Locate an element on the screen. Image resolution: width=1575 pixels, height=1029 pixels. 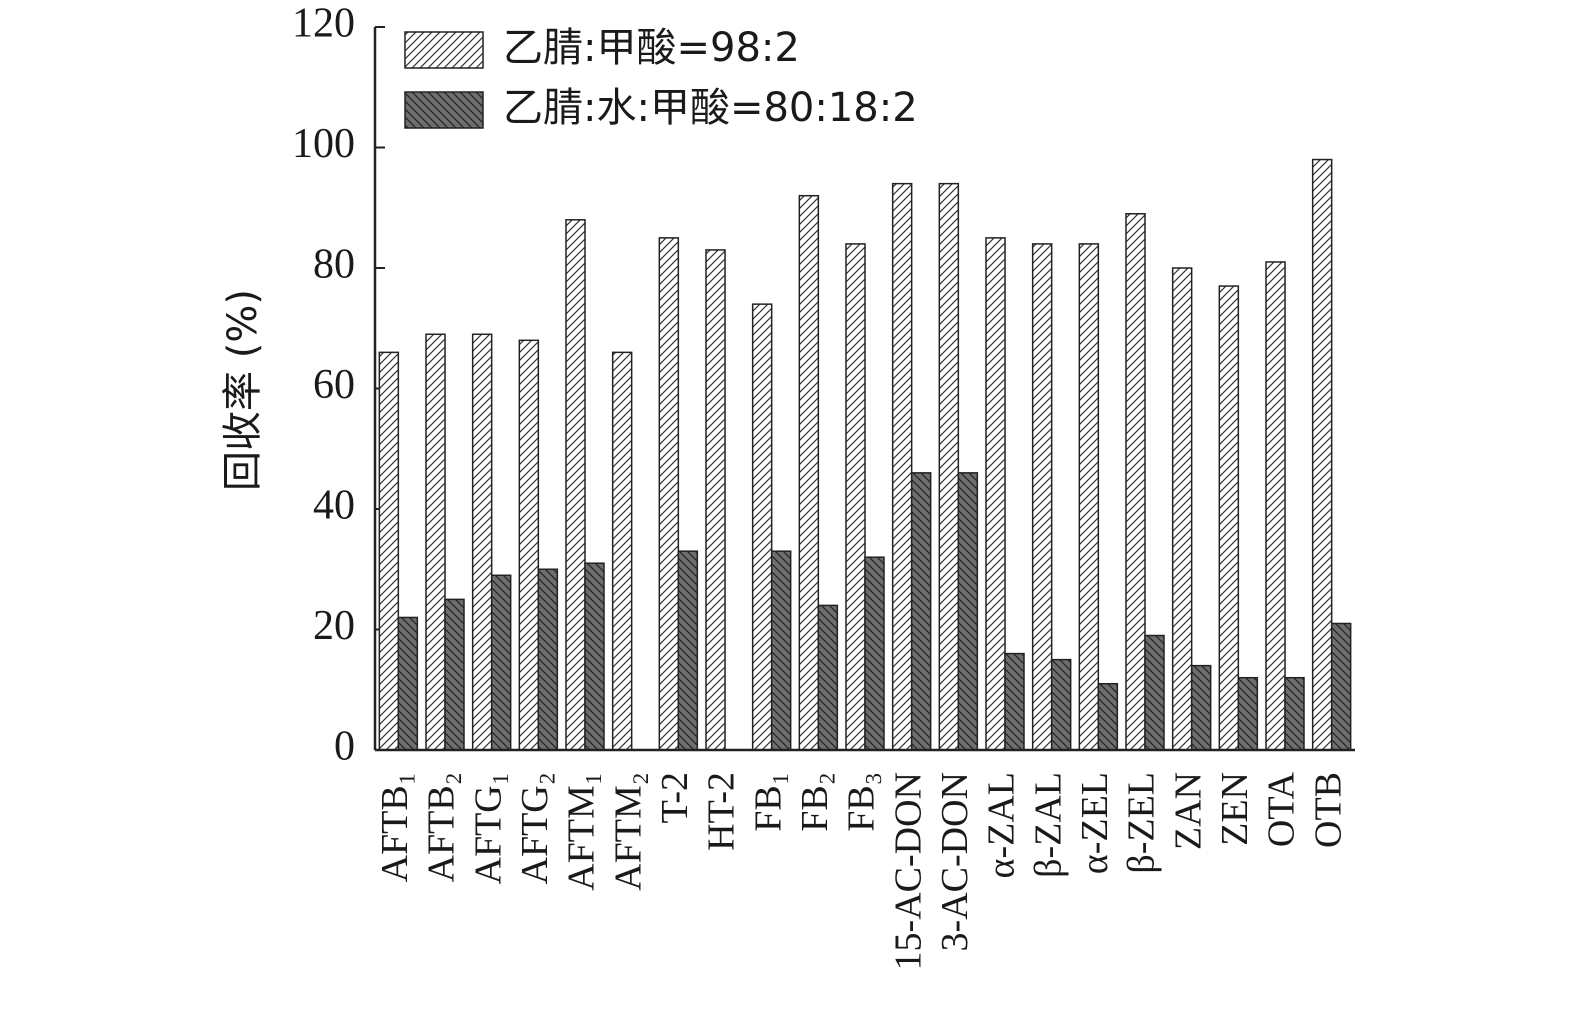
y-tick-label: 40 is located at coordinates (334, 506).